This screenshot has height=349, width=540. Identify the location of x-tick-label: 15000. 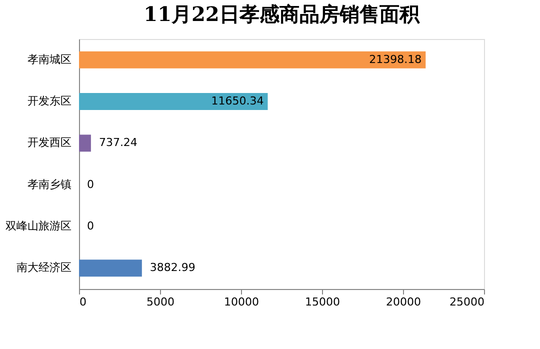
(322, 302).